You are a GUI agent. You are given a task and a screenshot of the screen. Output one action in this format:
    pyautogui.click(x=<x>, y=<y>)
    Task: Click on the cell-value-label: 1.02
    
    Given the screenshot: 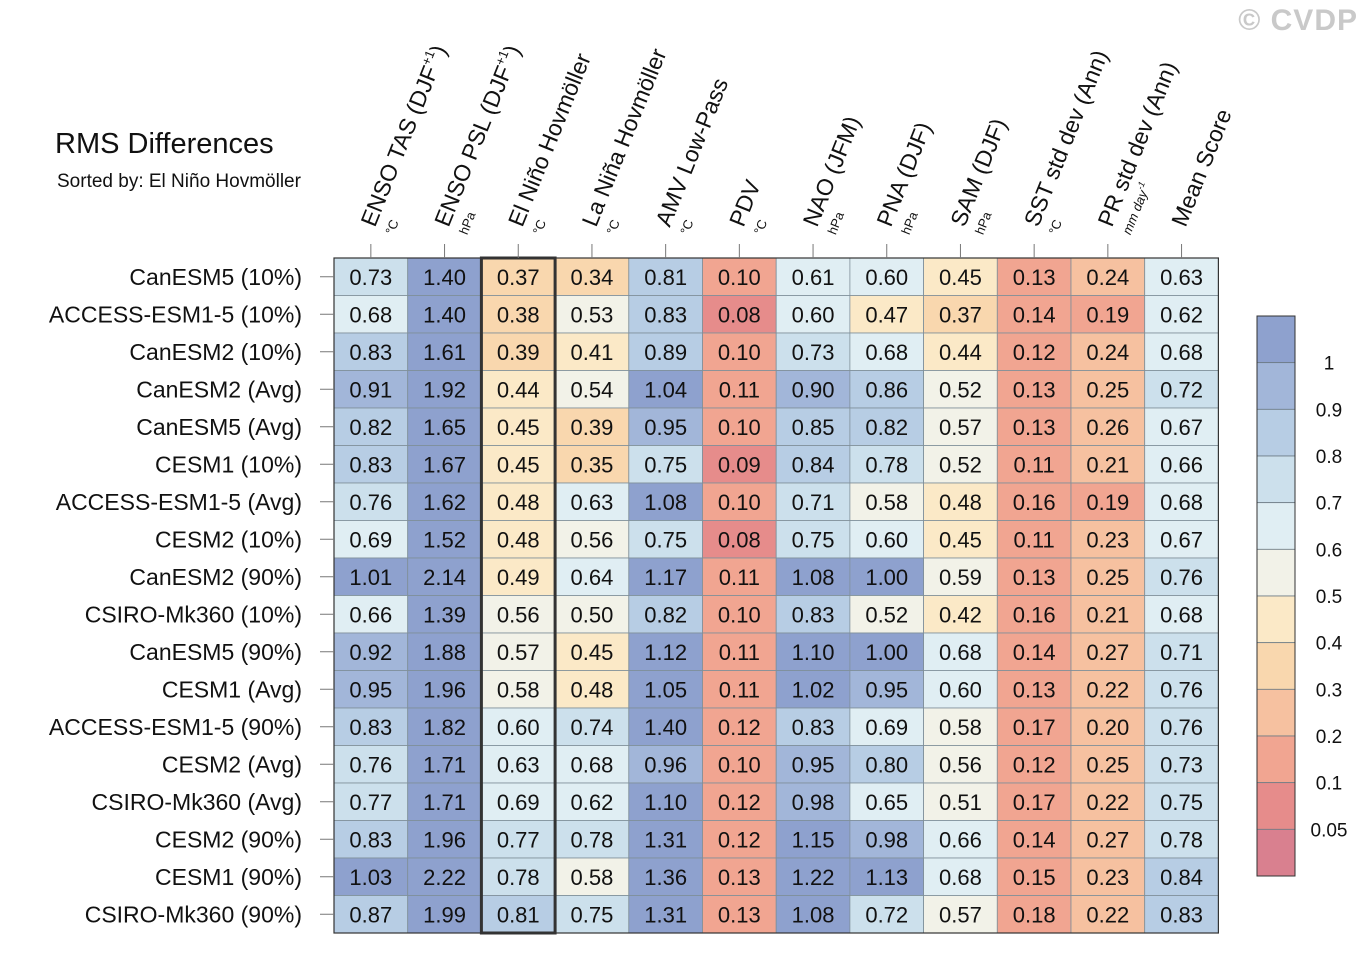 What is the action you would take?
    pyautogui.click(x=813, y=689)
    